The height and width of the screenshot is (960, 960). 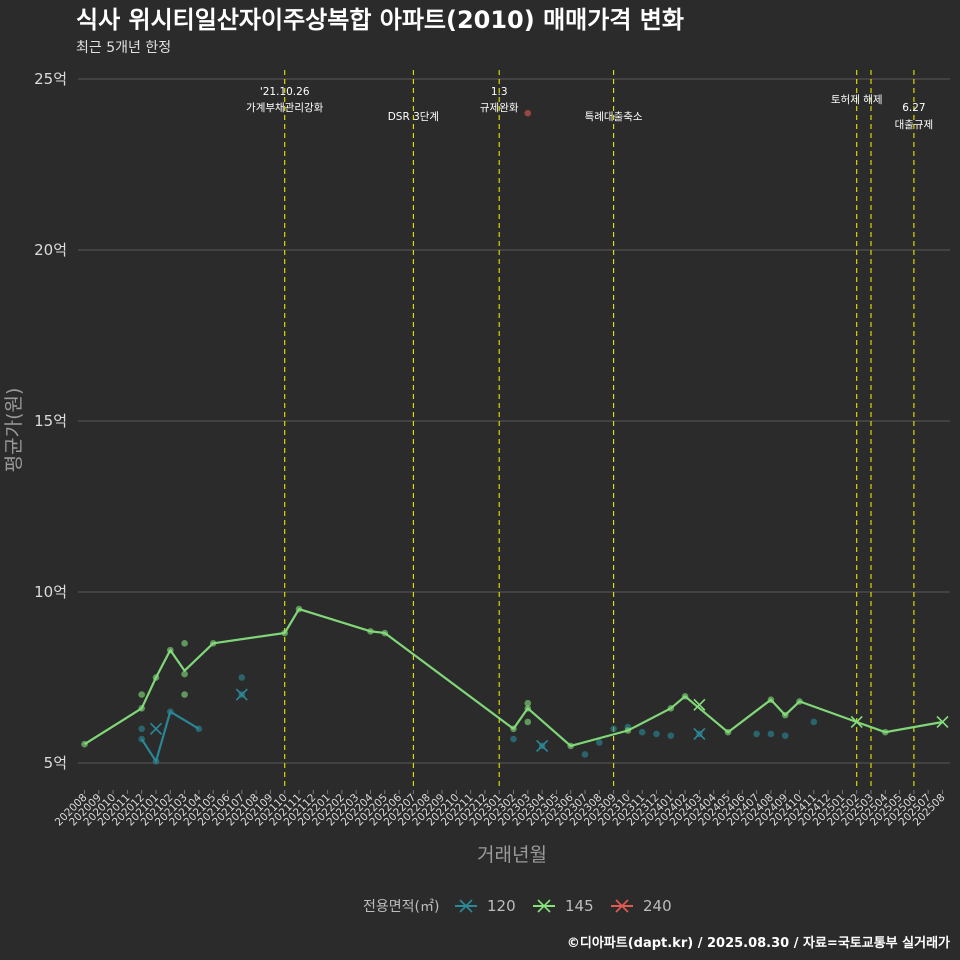 I want to click on y-axis-title: 평균가(원), so click(x=14, y=430).